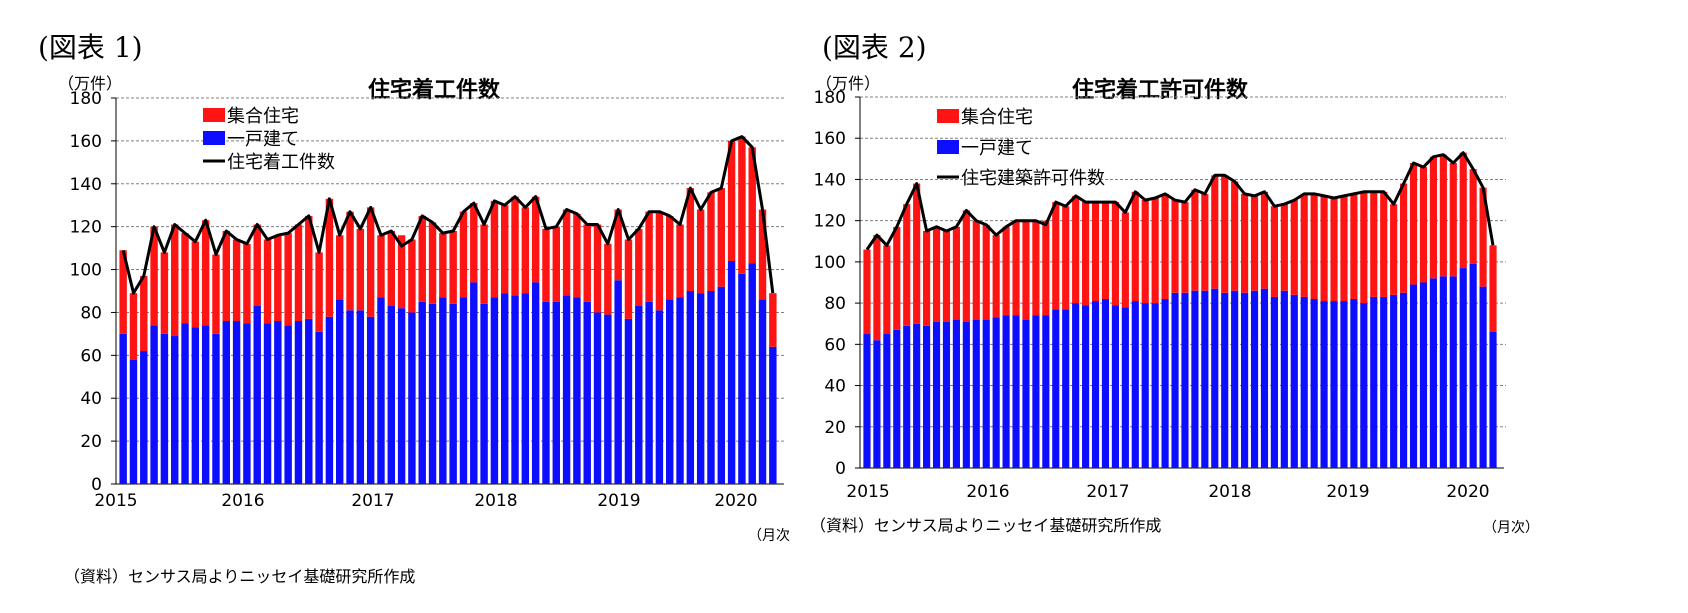  I want to click on x-axis-unit-label: （月次, so click(769, 536).